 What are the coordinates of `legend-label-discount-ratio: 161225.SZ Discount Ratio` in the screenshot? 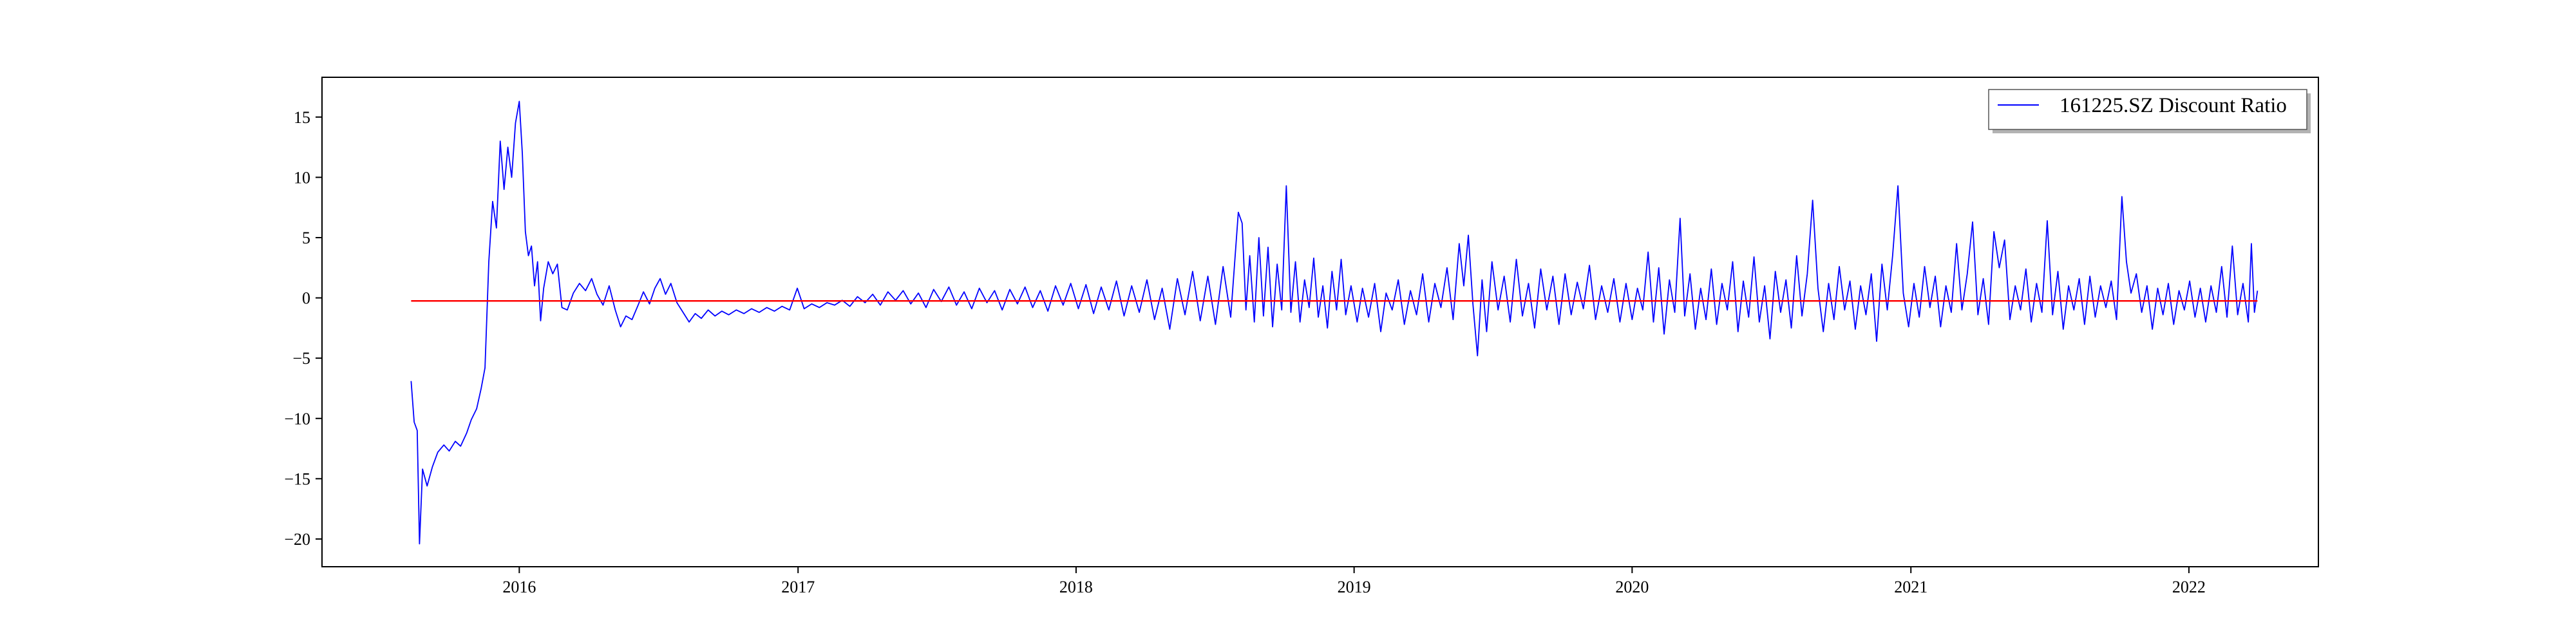 It's located at (2173, 105).